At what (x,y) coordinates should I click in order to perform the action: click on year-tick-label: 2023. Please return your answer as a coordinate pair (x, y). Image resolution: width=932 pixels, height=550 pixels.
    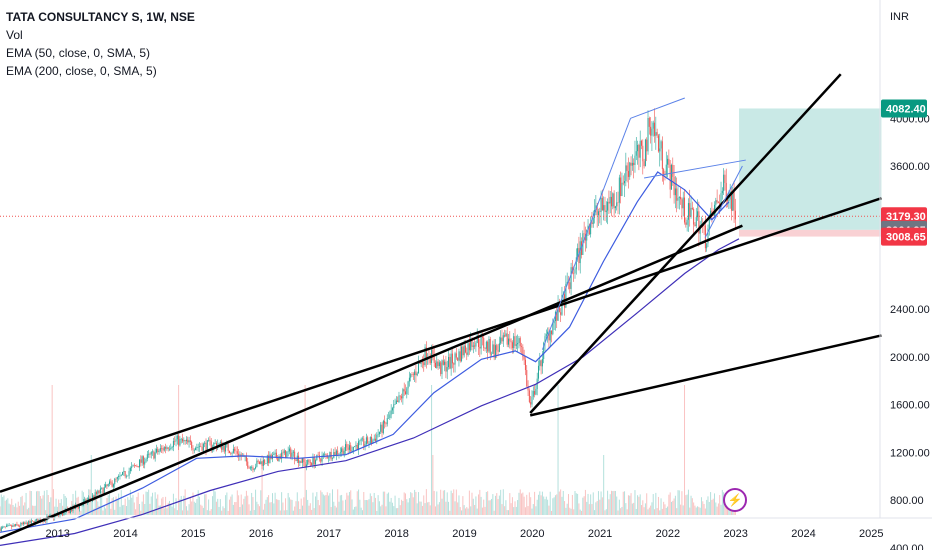
    Looking at the image, I should click on (735, 534).